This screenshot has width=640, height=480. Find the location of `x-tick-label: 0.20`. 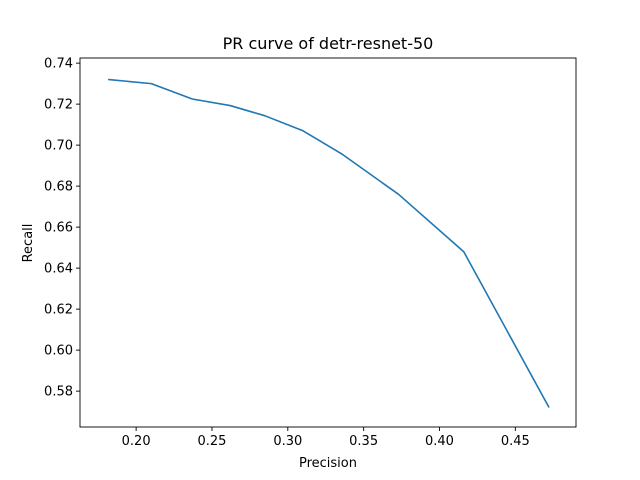

x-tick-label: 0.20 is located at coordinates (136, 441).